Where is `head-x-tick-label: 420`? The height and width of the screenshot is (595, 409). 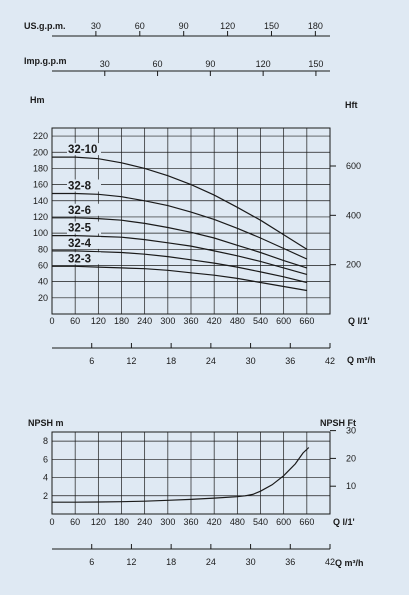
head-x-tick-label: 420 is located at coordinates (214, 321).